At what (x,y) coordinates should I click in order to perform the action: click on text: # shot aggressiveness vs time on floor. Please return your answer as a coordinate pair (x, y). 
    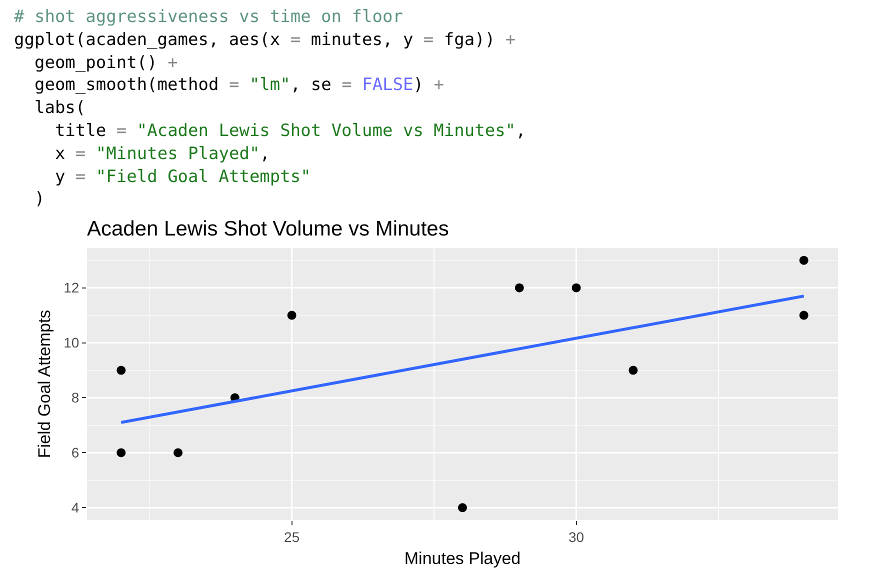
    Looking at the image, I should click on (208, 17).